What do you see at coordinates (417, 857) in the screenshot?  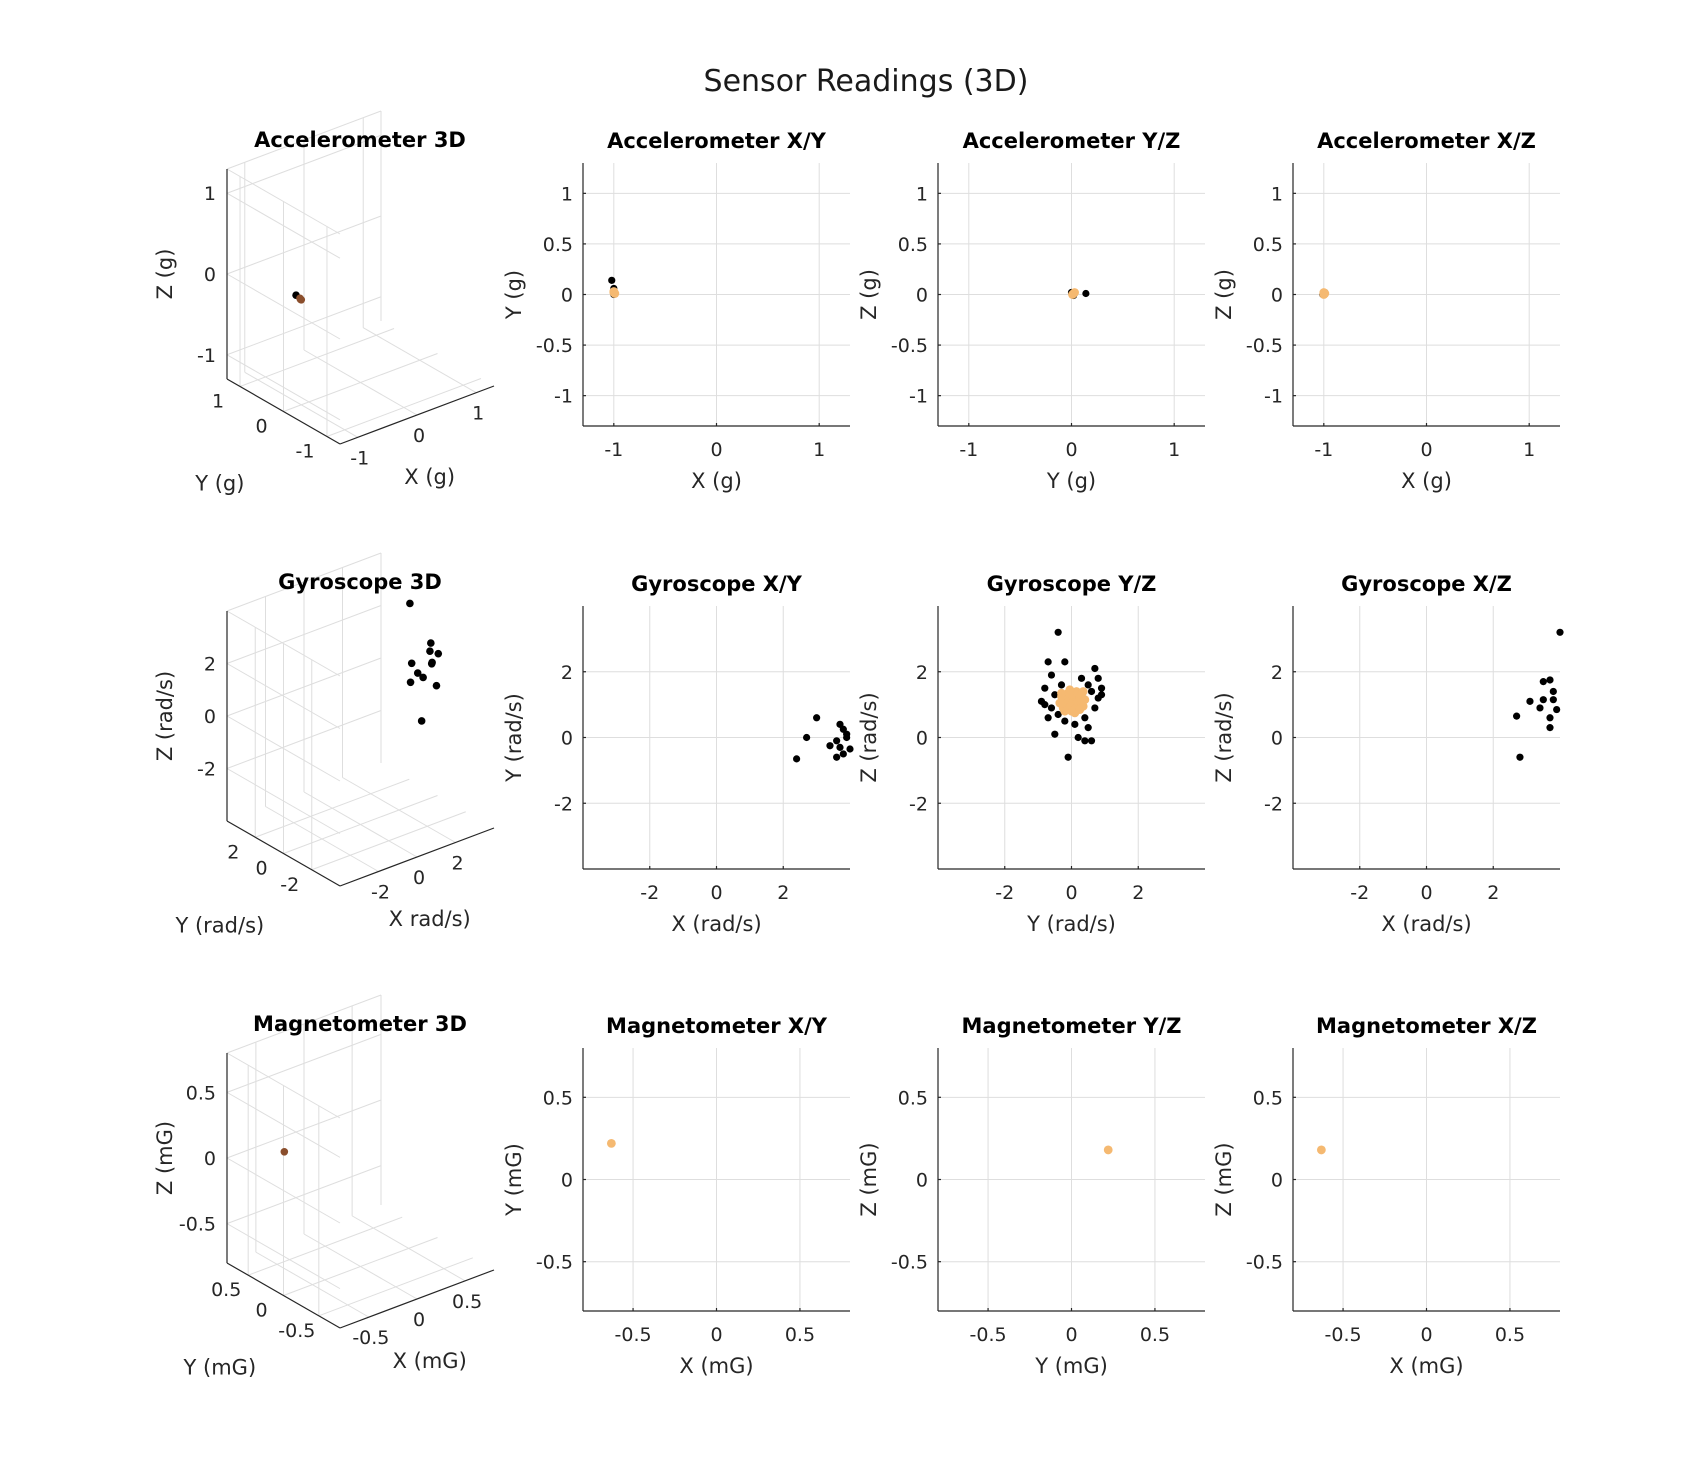 I see `x-axis-line` at bounding box center [417, 857].